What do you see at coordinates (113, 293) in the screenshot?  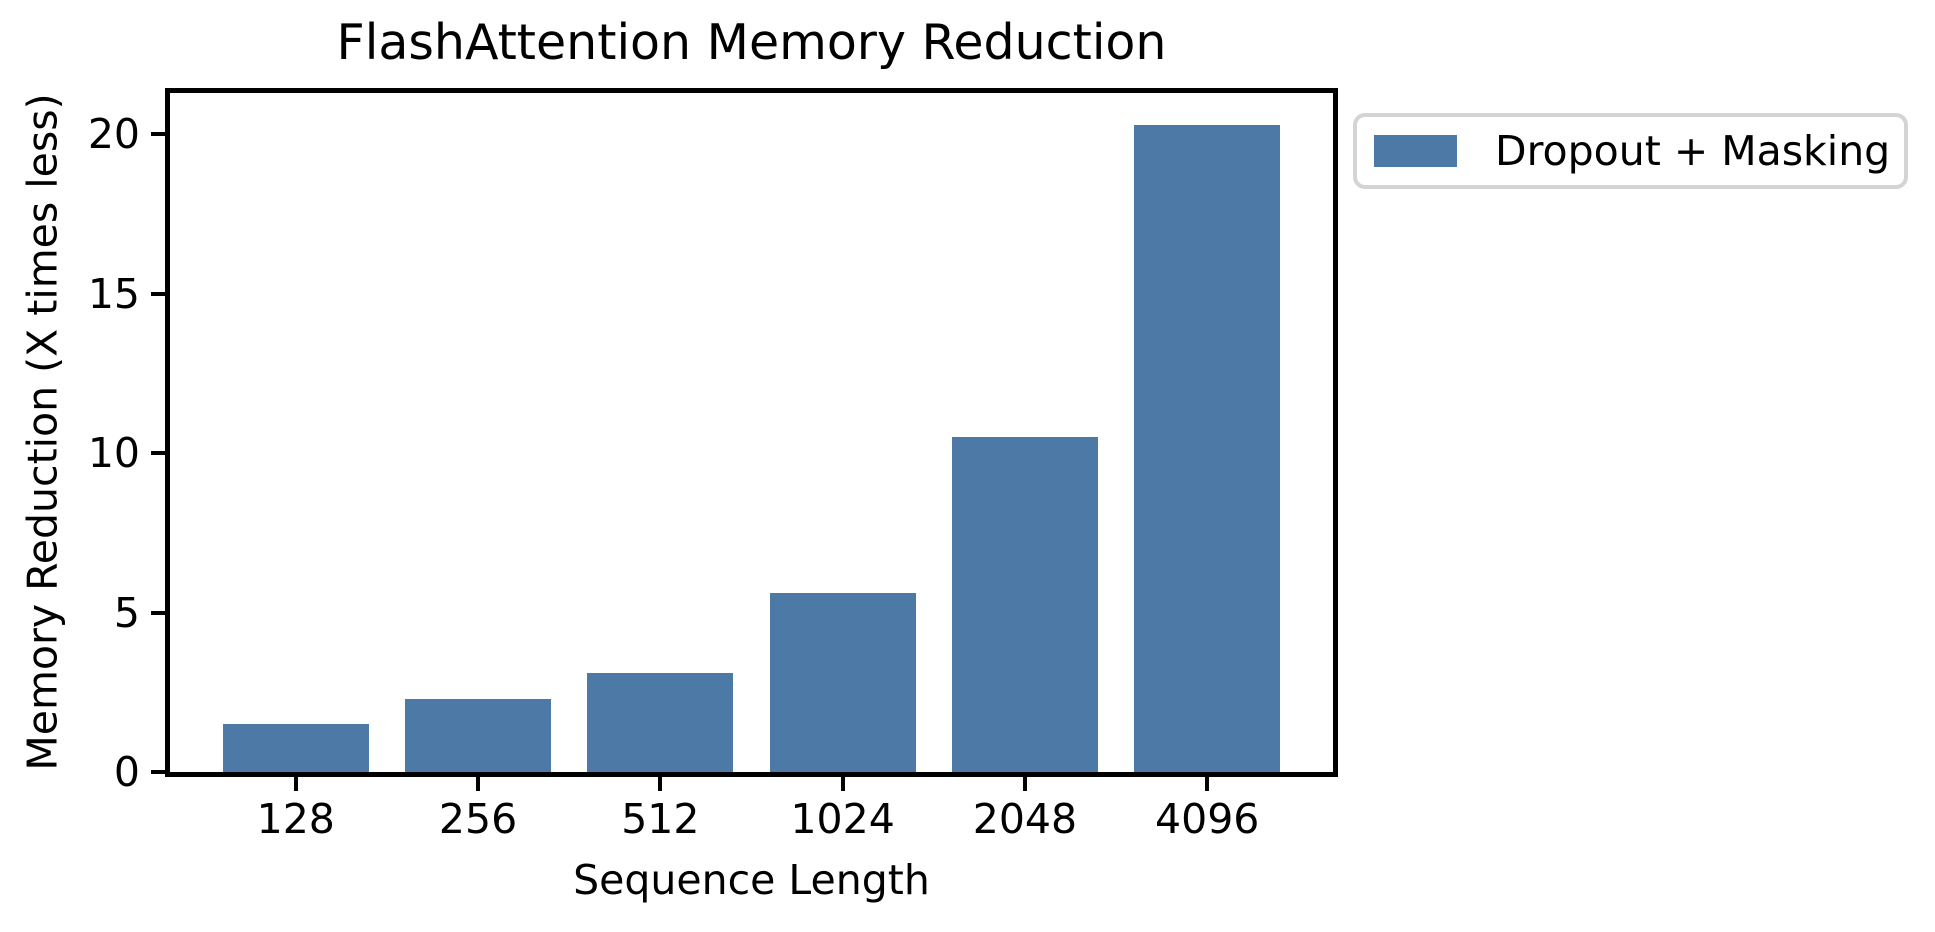 I see `y-tick-label-15: 15` at bounding box center [113, 293].